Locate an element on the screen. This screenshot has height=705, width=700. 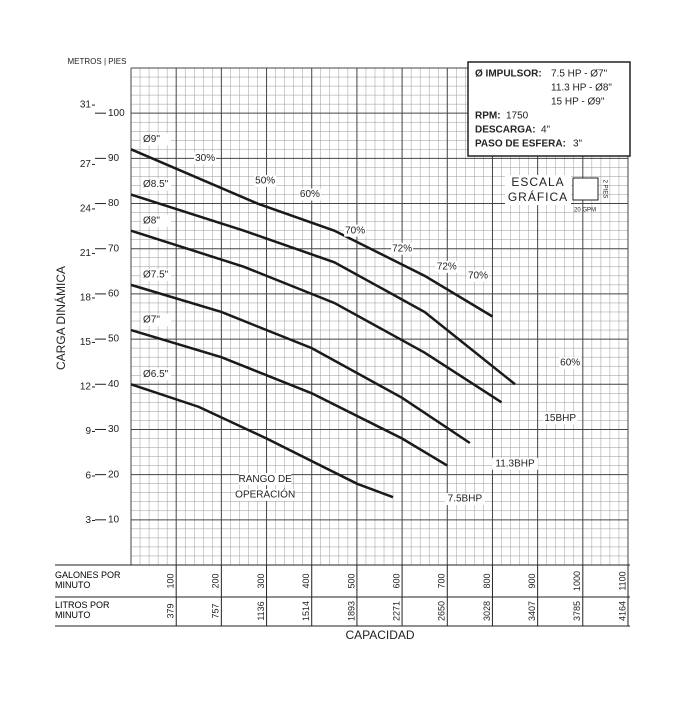
annotation: 15BHP is located at coordinates (560, 418).